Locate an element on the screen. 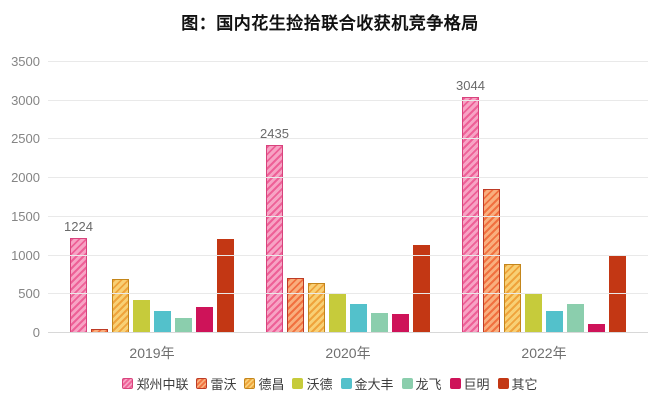 Image resolution: width=660 pixels, height=408 pixels. bar-value-label: 1224 is located at coordinates (78, 227).